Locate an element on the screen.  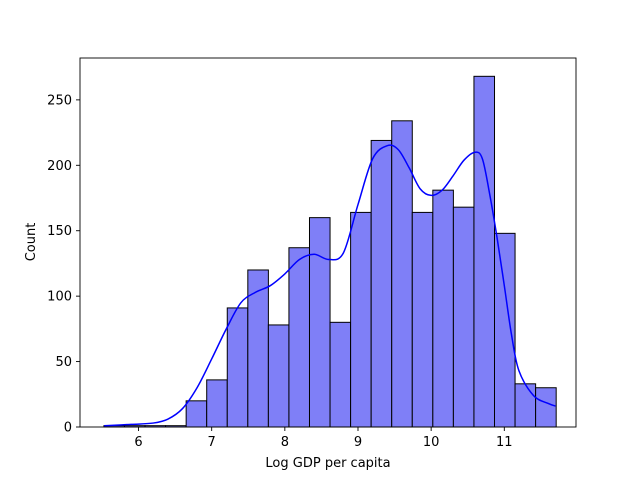
x-tick-label: 9 is located at coordinates (358, 442).